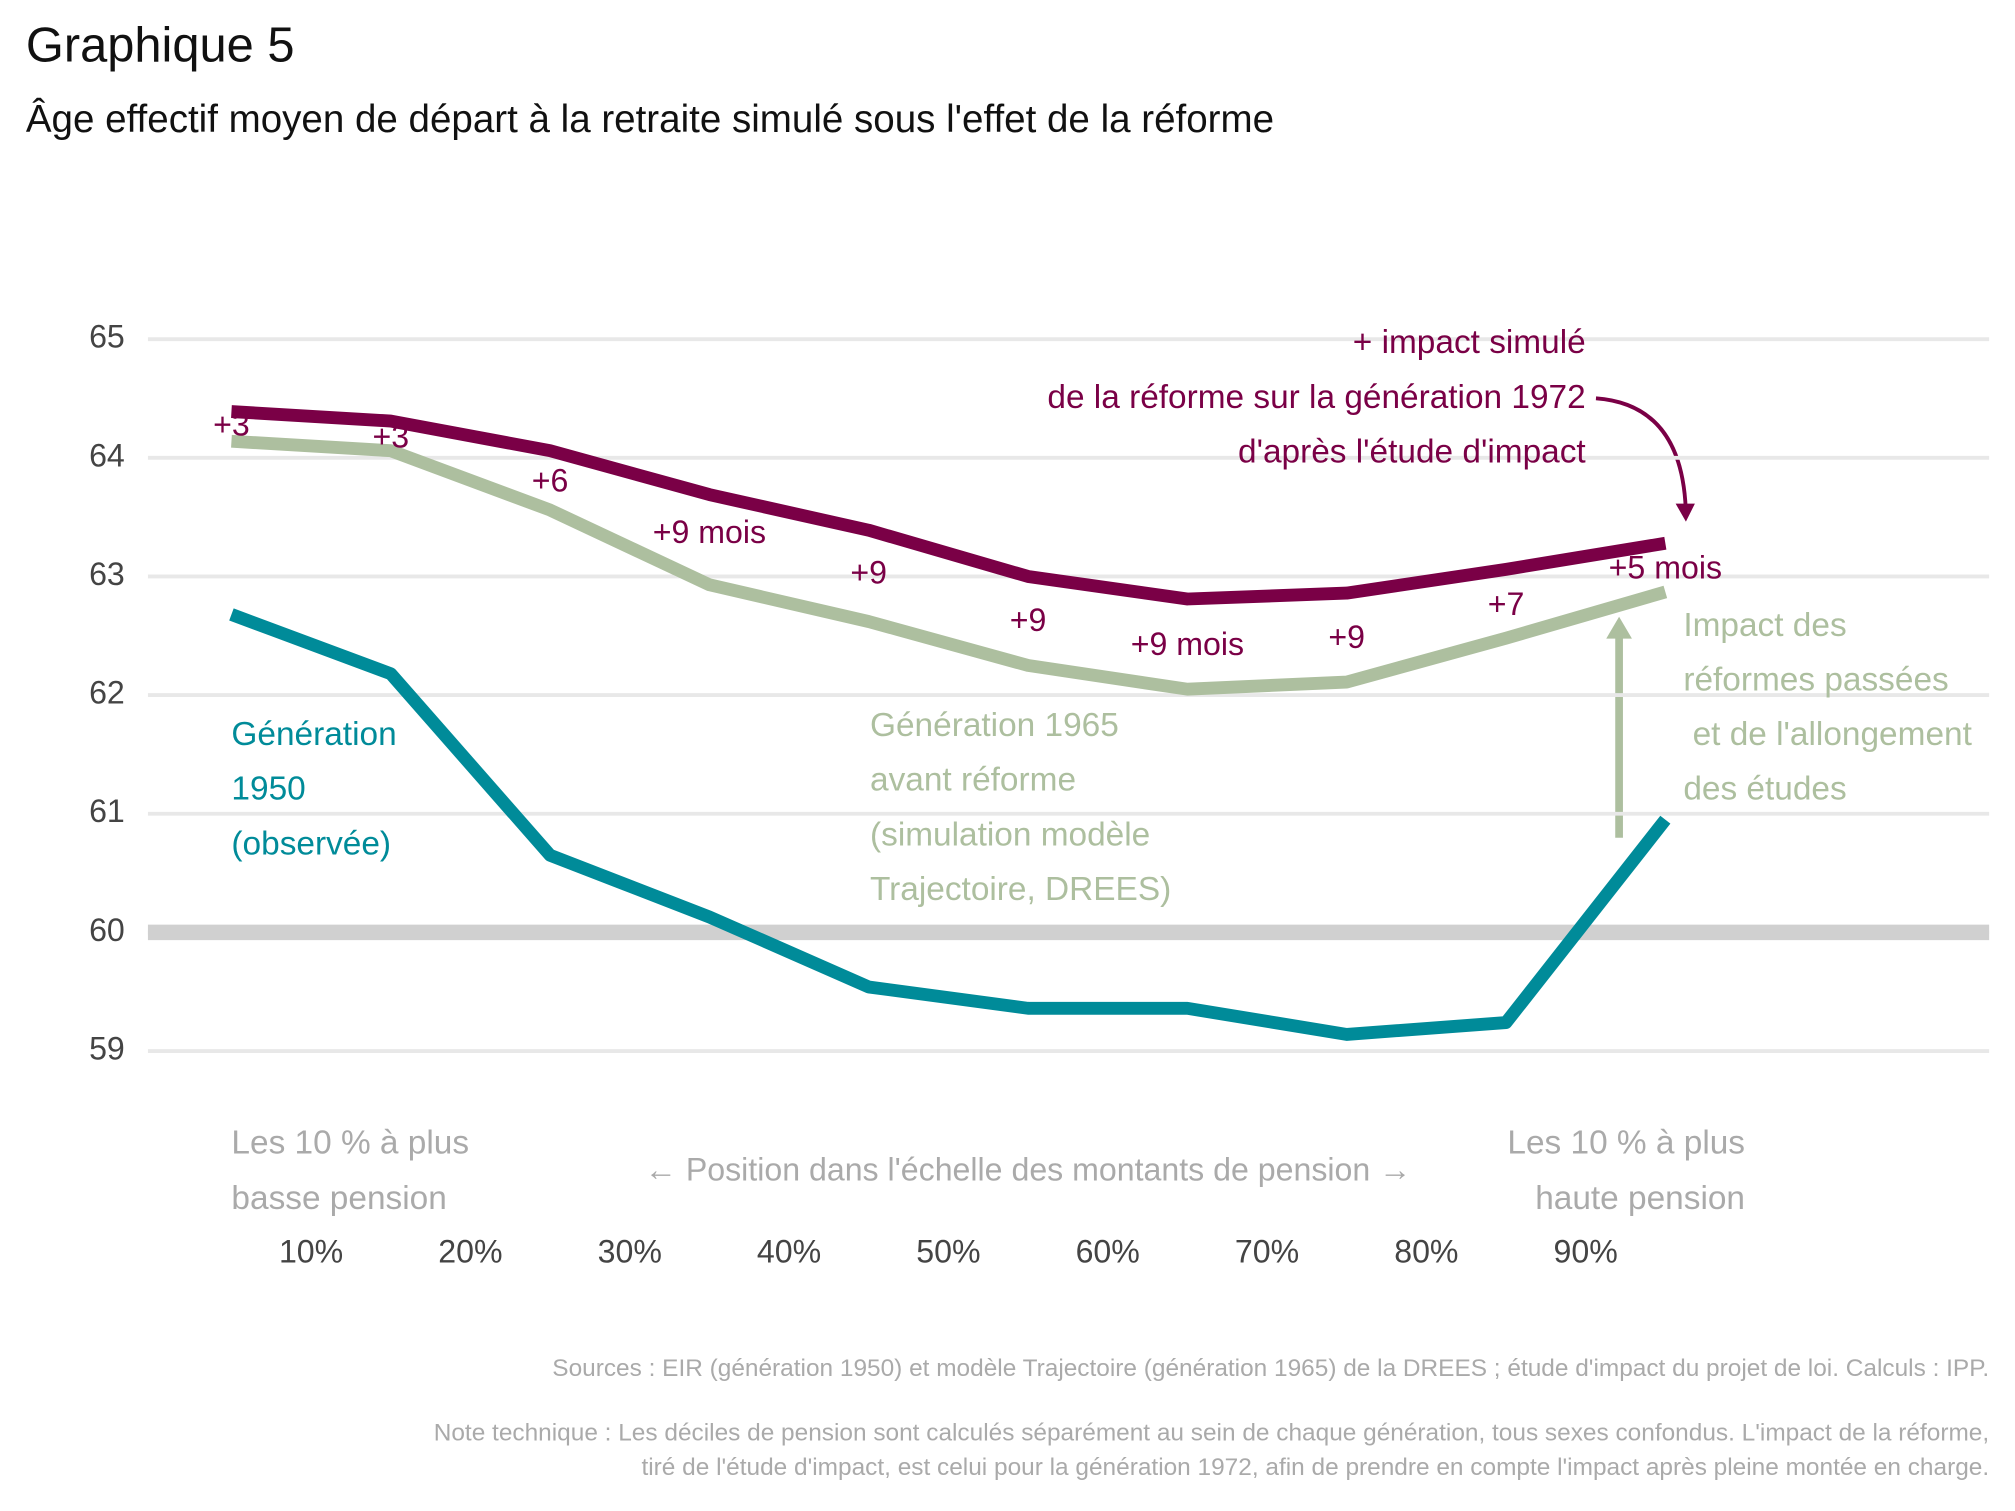 The width and height of the screenshot is (2015, 1511). I want to click on x-right-label: haute pension, so click(1640, 1198).